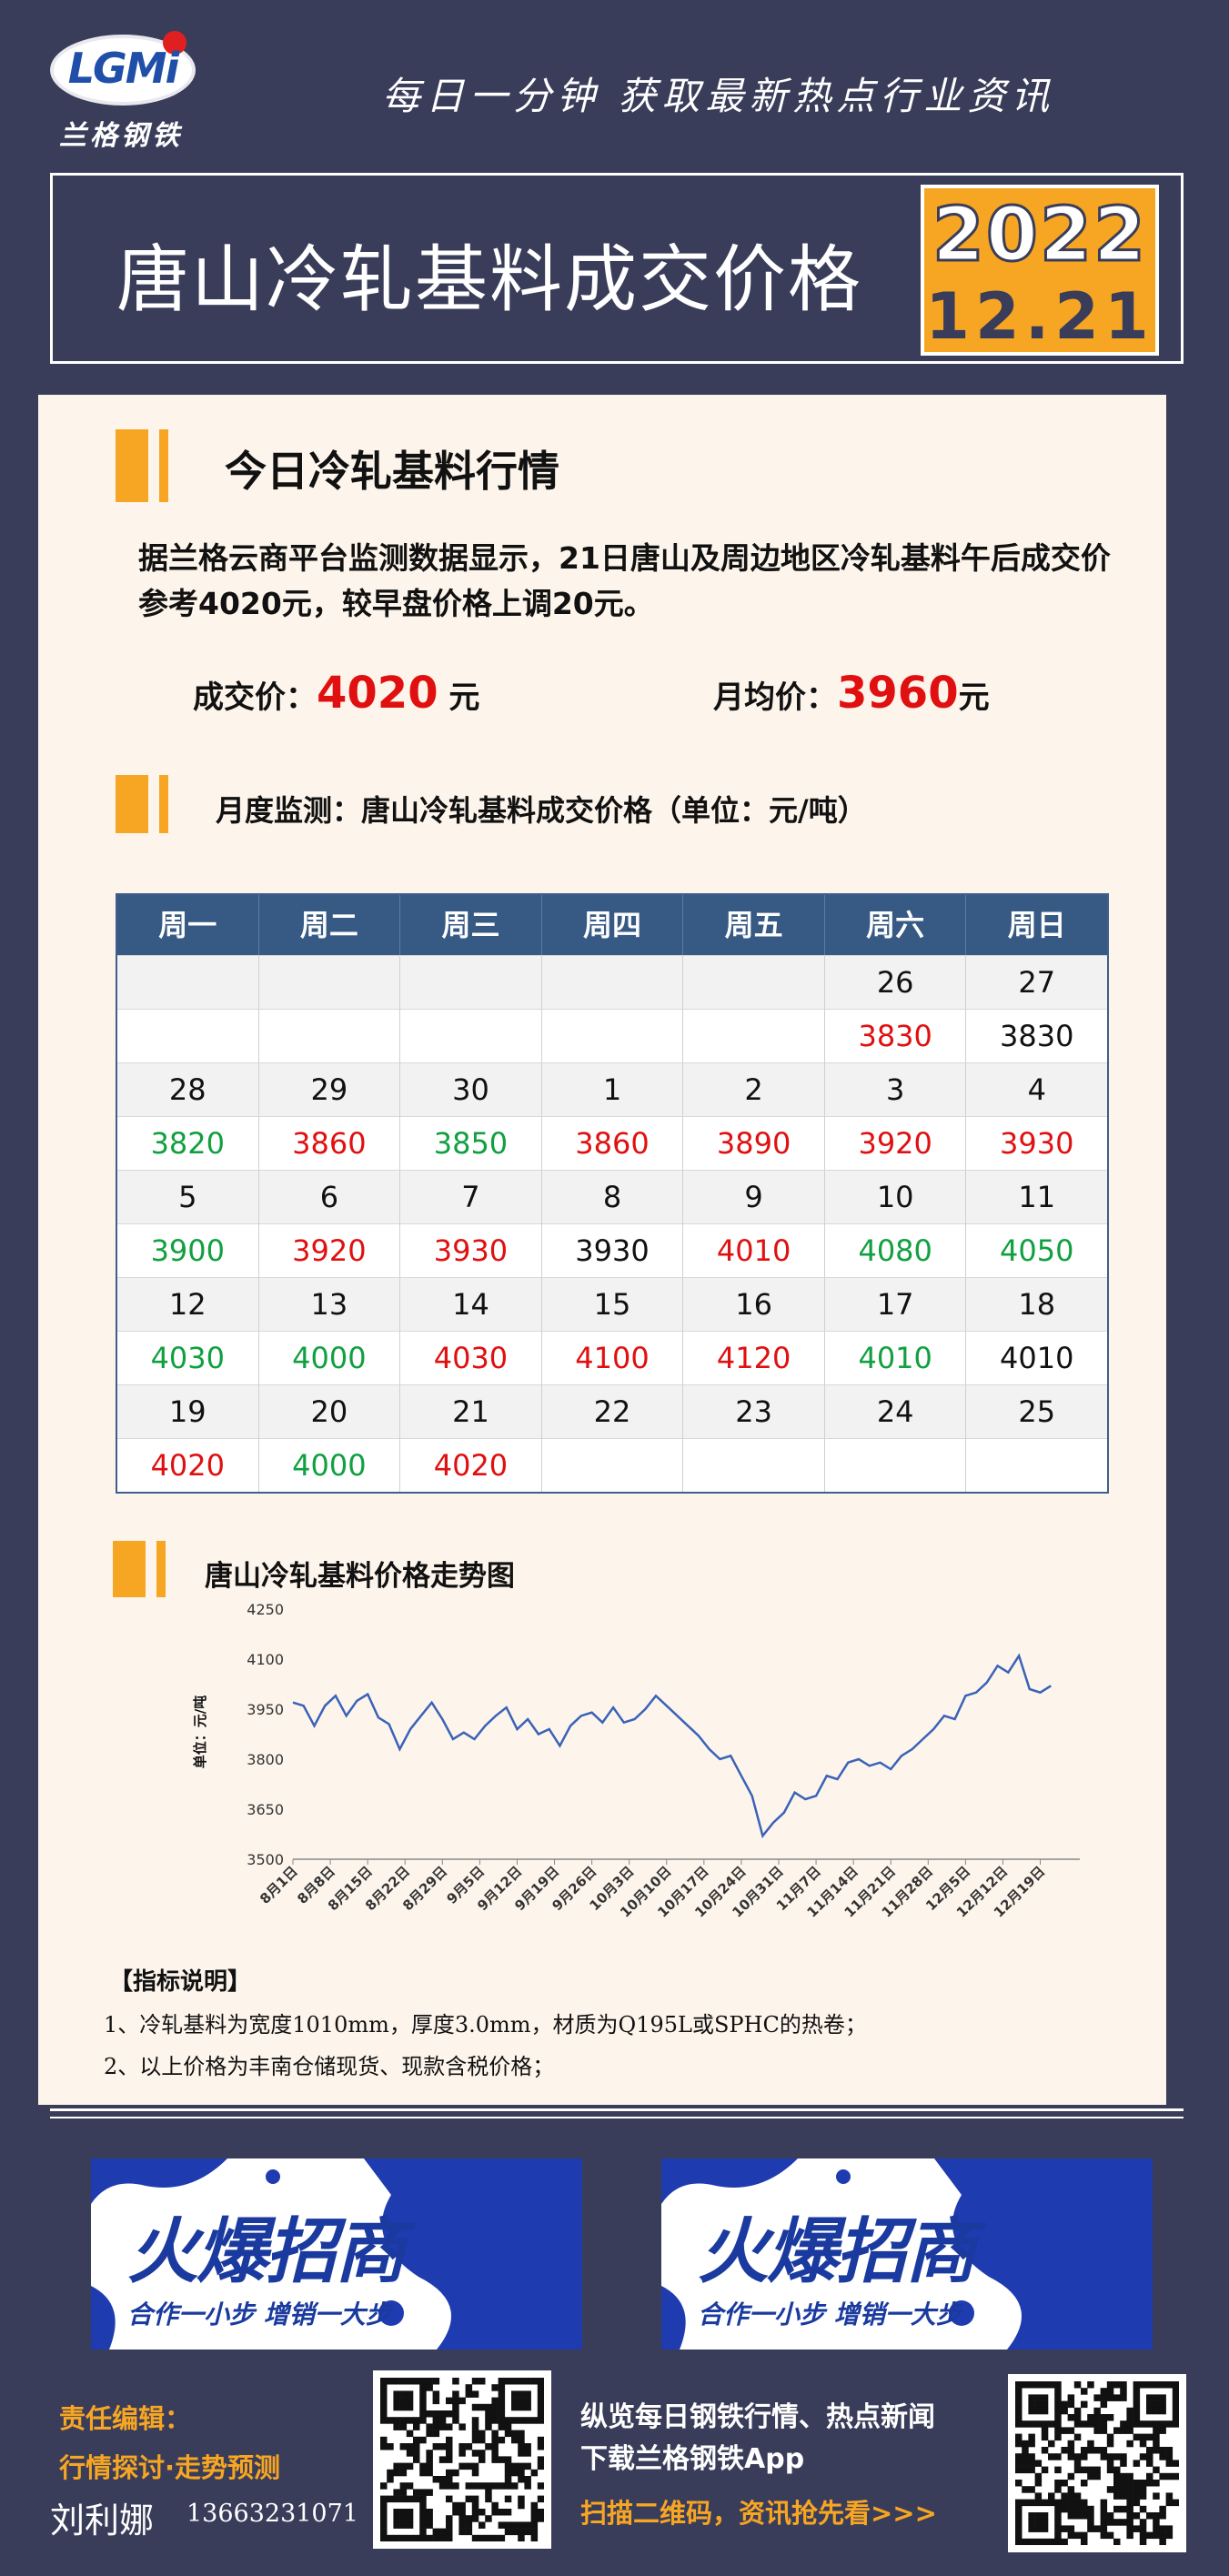 The height and width of the screenshot is (2576, 1229). I want to click on calendar-date-cell: 4, so click(1037, 1089).